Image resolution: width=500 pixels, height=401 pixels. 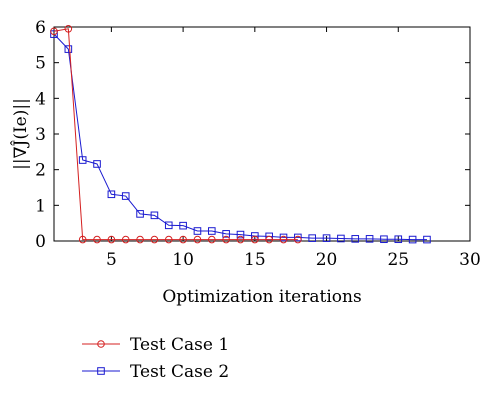 What do you see at coordinates (398, 260) in the screenshot?
I see `x-tick-label: 25` at bounding box center [398, 260].